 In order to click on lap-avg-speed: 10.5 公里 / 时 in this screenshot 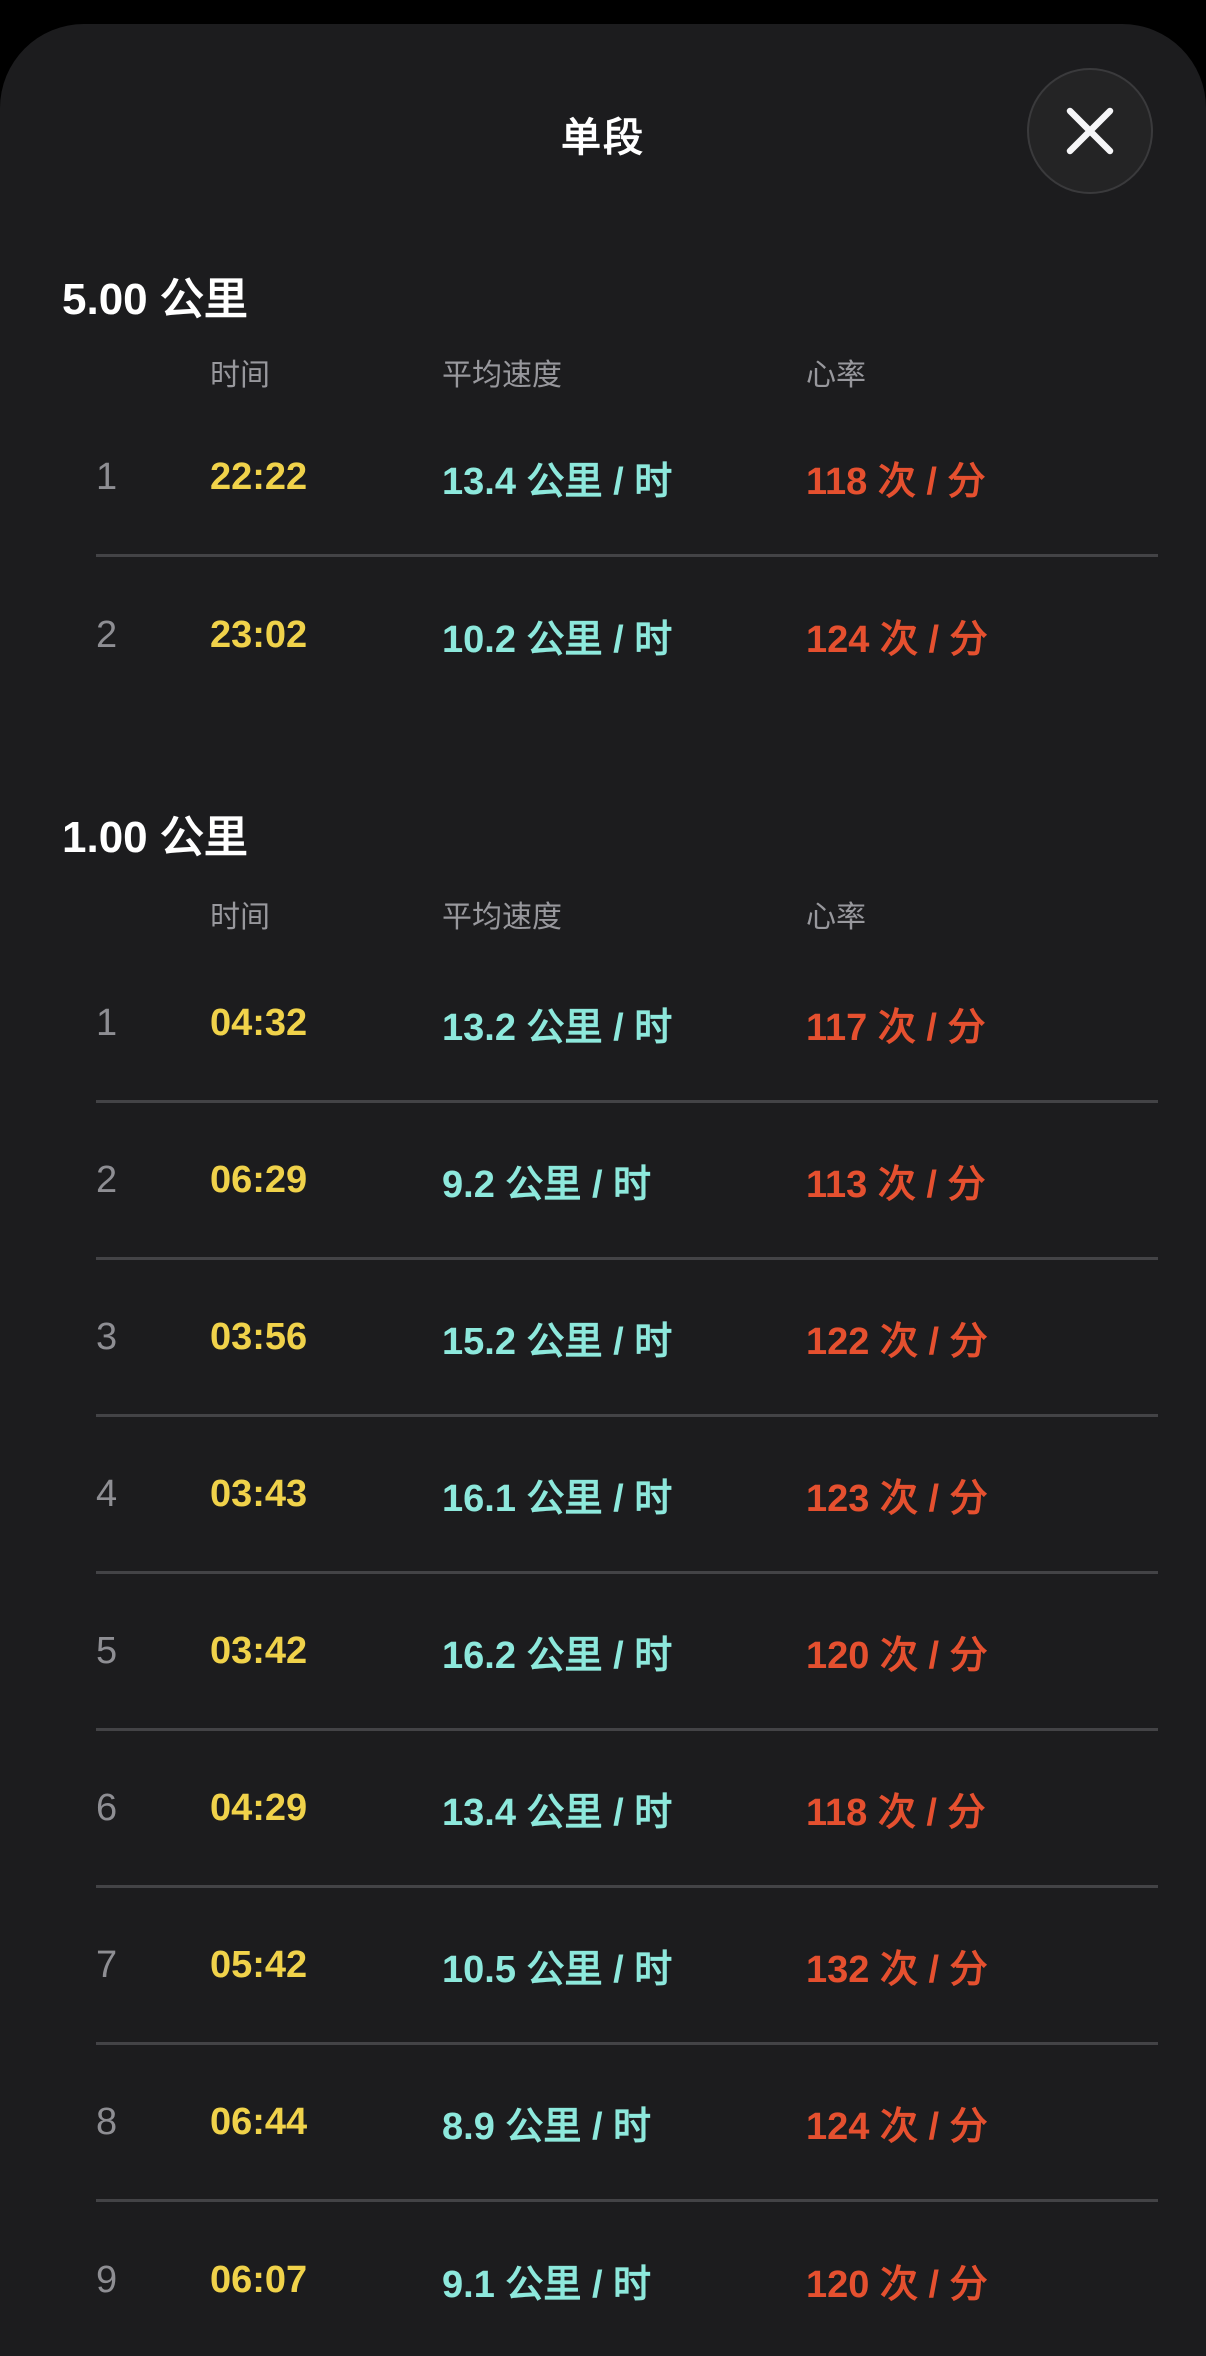, I will do `click(557, 1969)`.